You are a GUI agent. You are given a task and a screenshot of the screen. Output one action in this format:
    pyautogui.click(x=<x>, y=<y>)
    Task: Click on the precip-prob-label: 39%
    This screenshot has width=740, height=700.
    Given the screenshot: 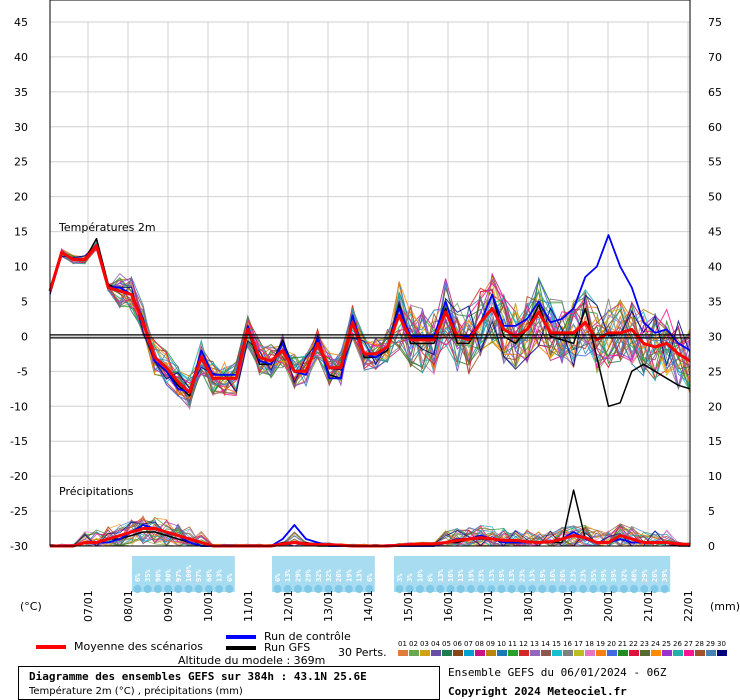 What is the action you would take?
    pyautogui.click(x=614, y=575)
    